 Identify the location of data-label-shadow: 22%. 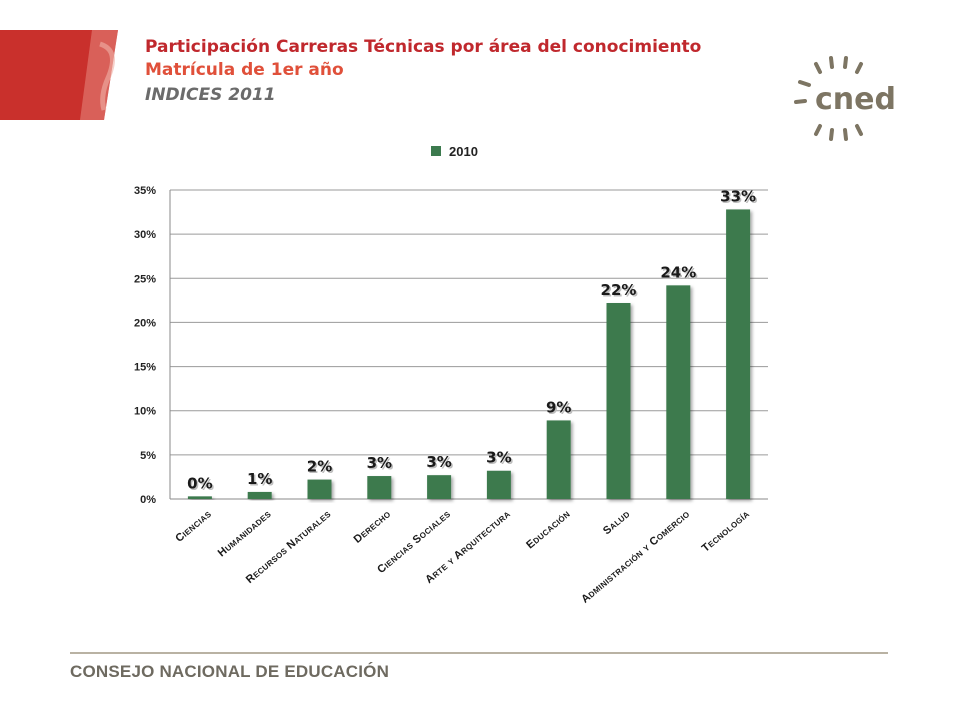
(620, 292).